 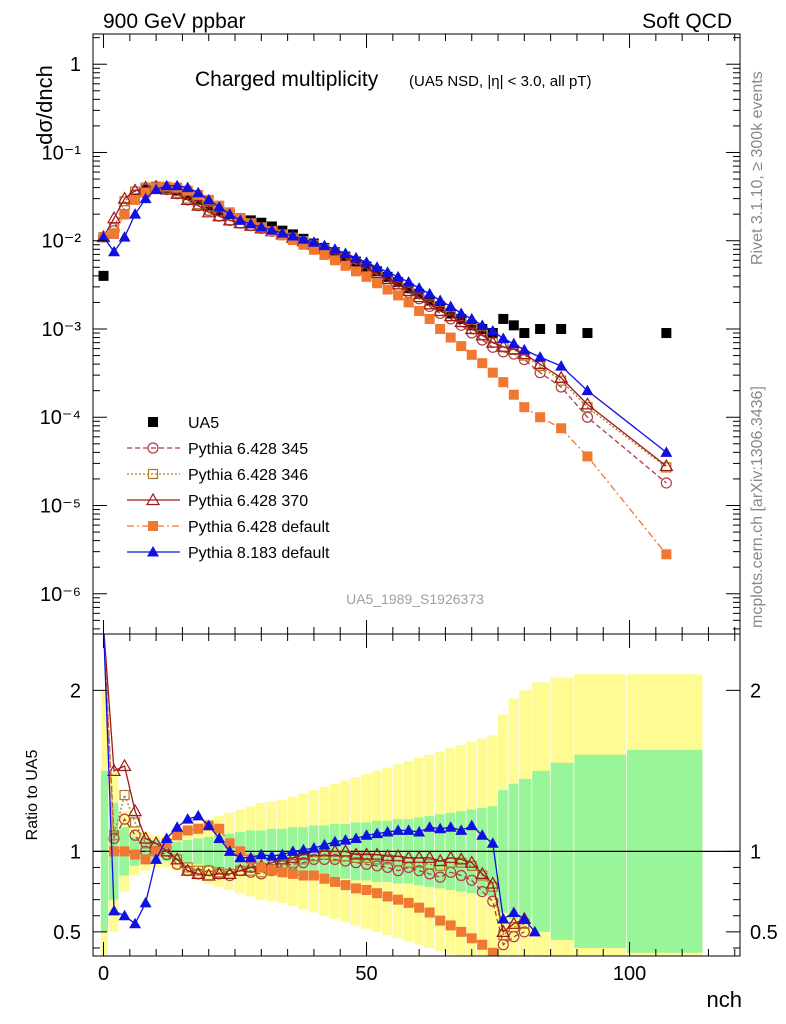 What do you see at coordinates (629, 974) in the screenshot?
I see `x-tick-label: 100` at bounding box center [629, 974].